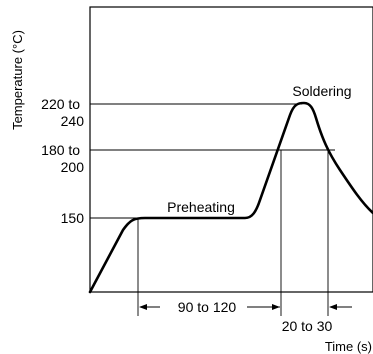 The image size is (373, 354). Describe the element at coordinates (201, 207) in the screenshot. I see `phase-label-preheating: Preheating` at that location.